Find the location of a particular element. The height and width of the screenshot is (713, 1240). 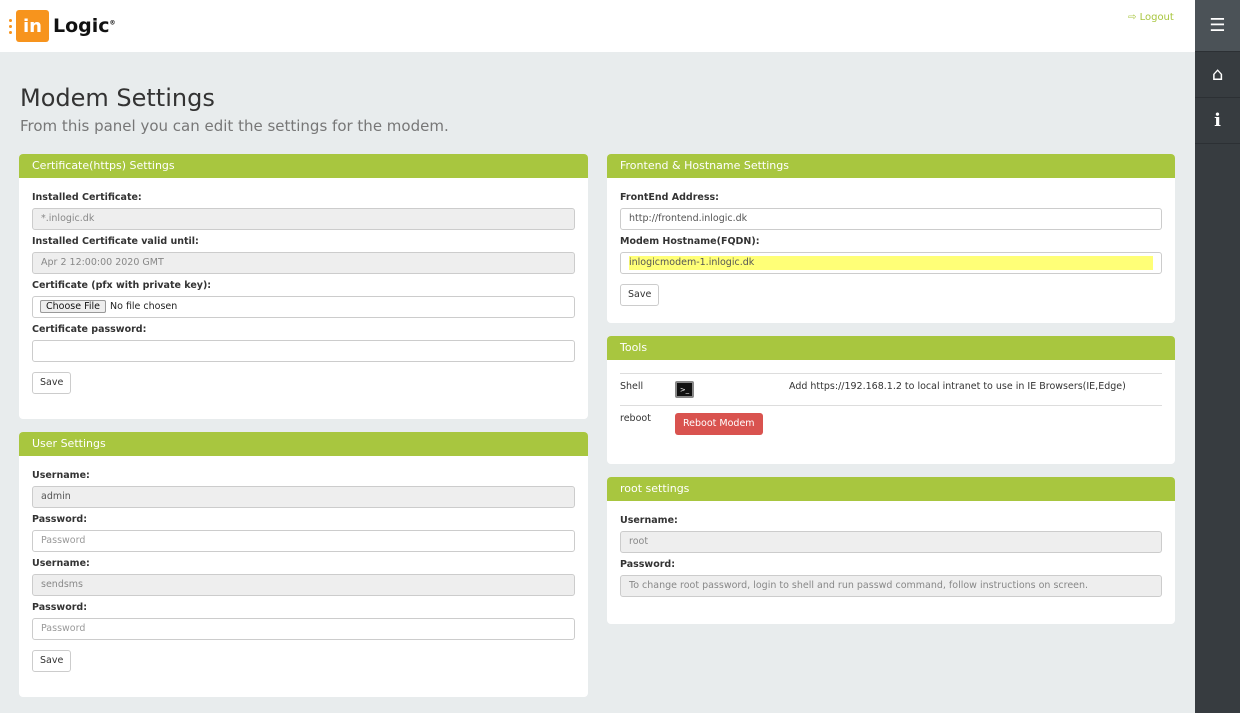

hamburger-icon: ☰ is located at coordinates (1217, 25).